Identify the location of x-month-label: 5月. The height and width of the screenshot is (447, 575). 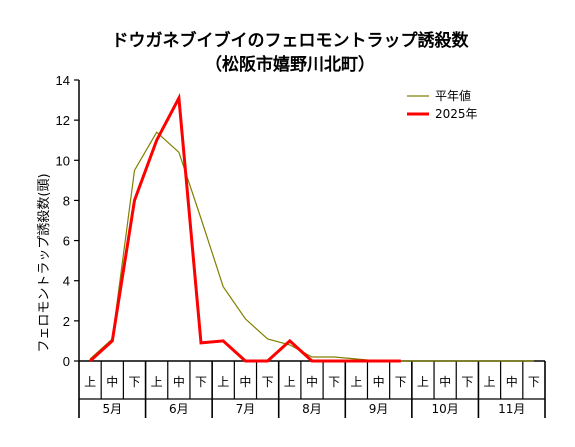
(112, 409).